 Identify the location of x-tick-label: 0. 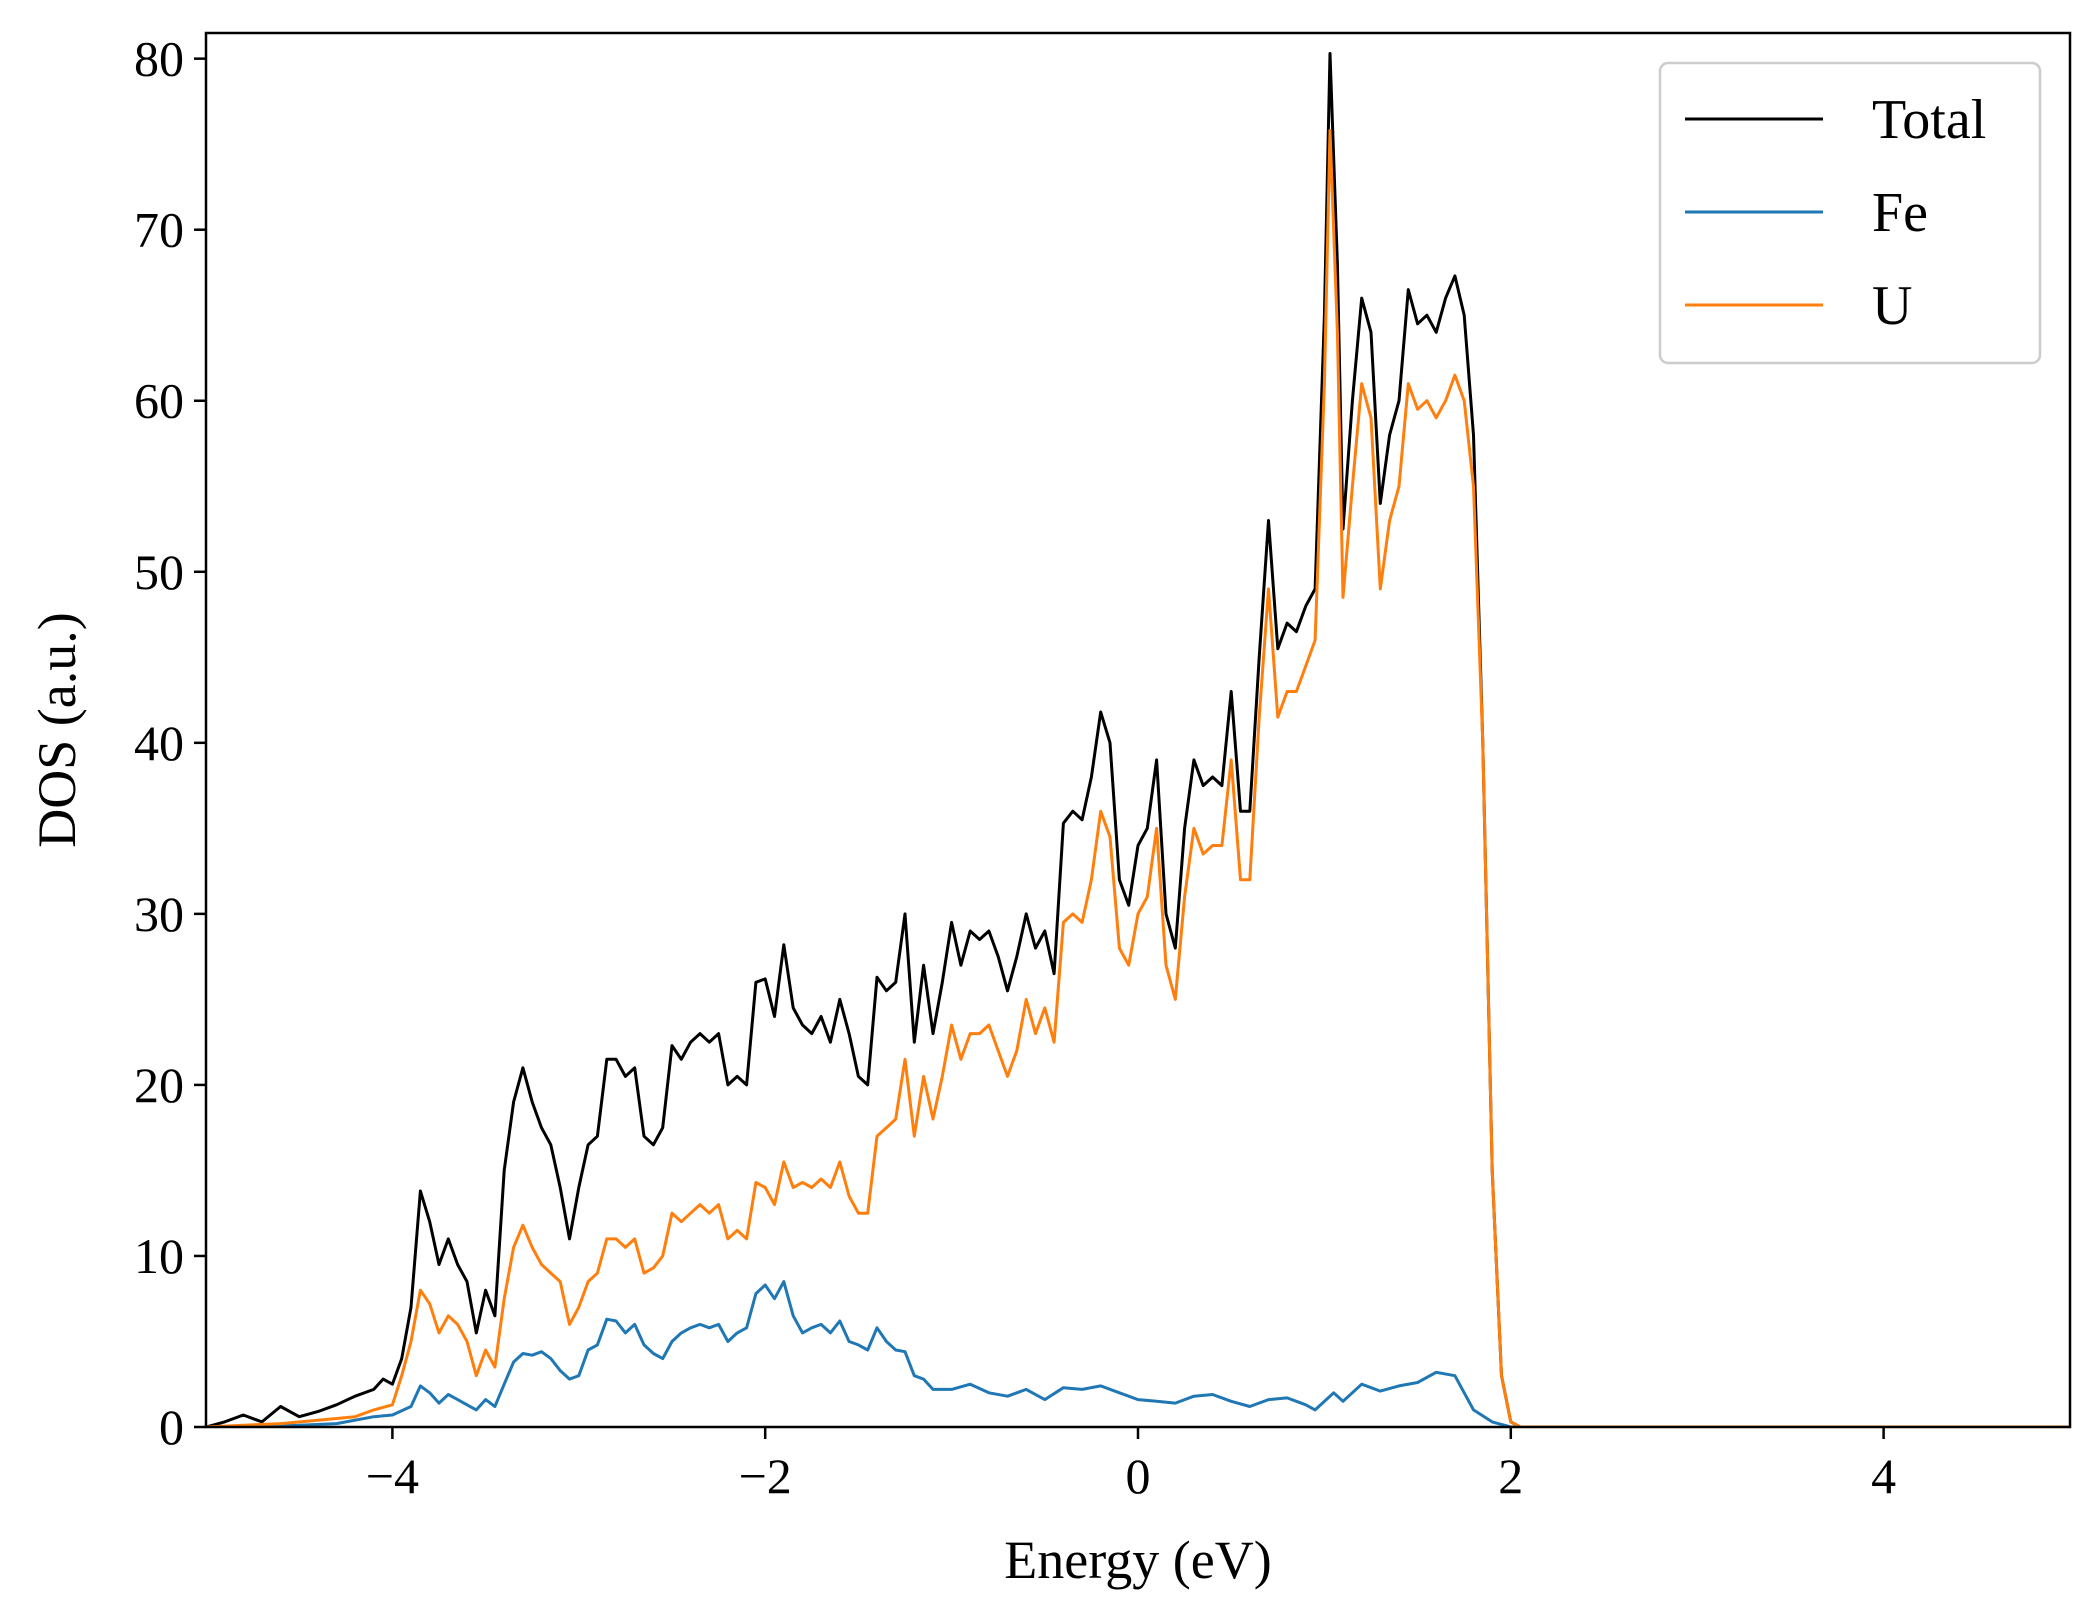
(1138, 1476).